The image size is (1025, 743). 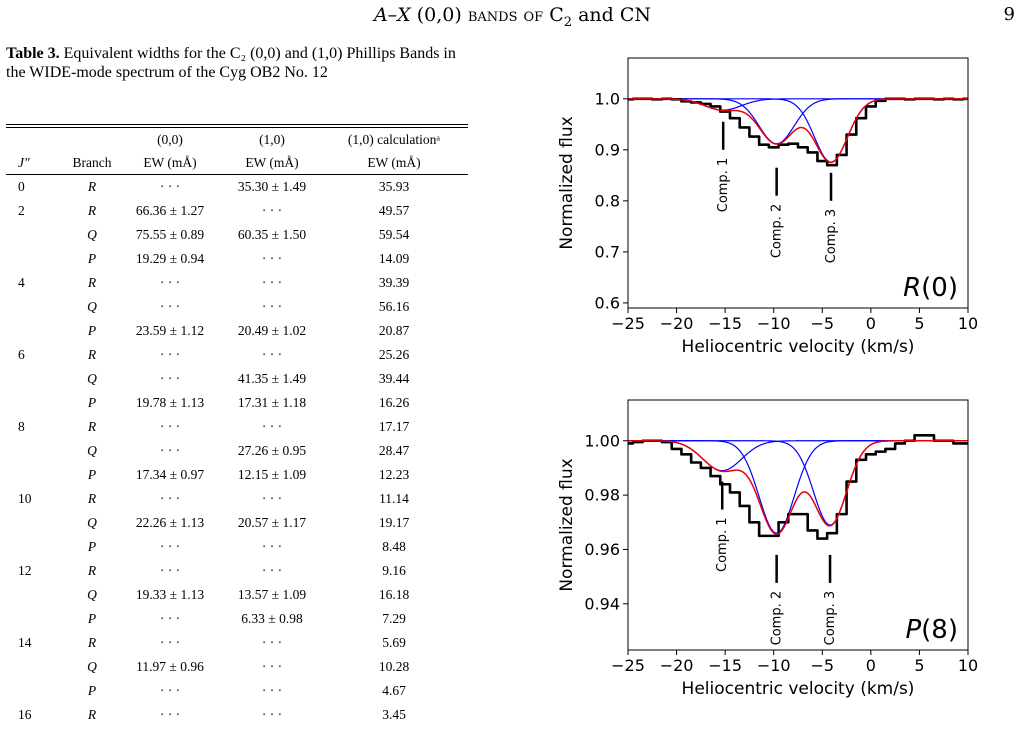 I want to click on table-row: 12 R · · · · · · 9.16, so click(x=237, y=571).